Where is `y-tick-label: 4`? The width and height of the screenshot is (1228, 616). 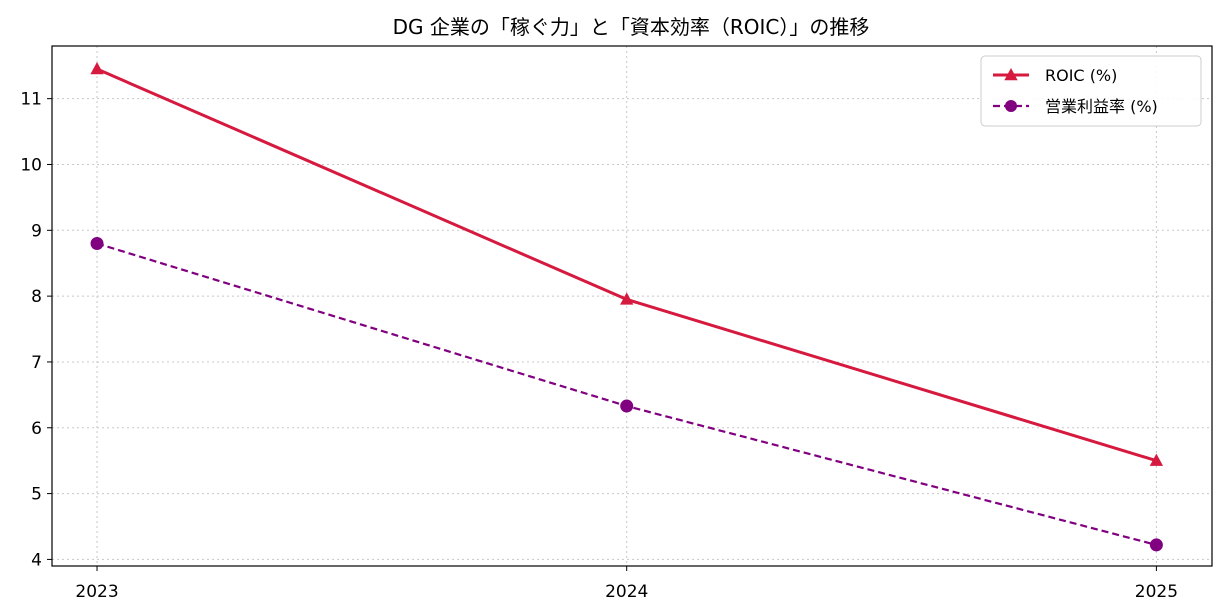 y-tick-label: 4 is located at coordinates (36, 560).